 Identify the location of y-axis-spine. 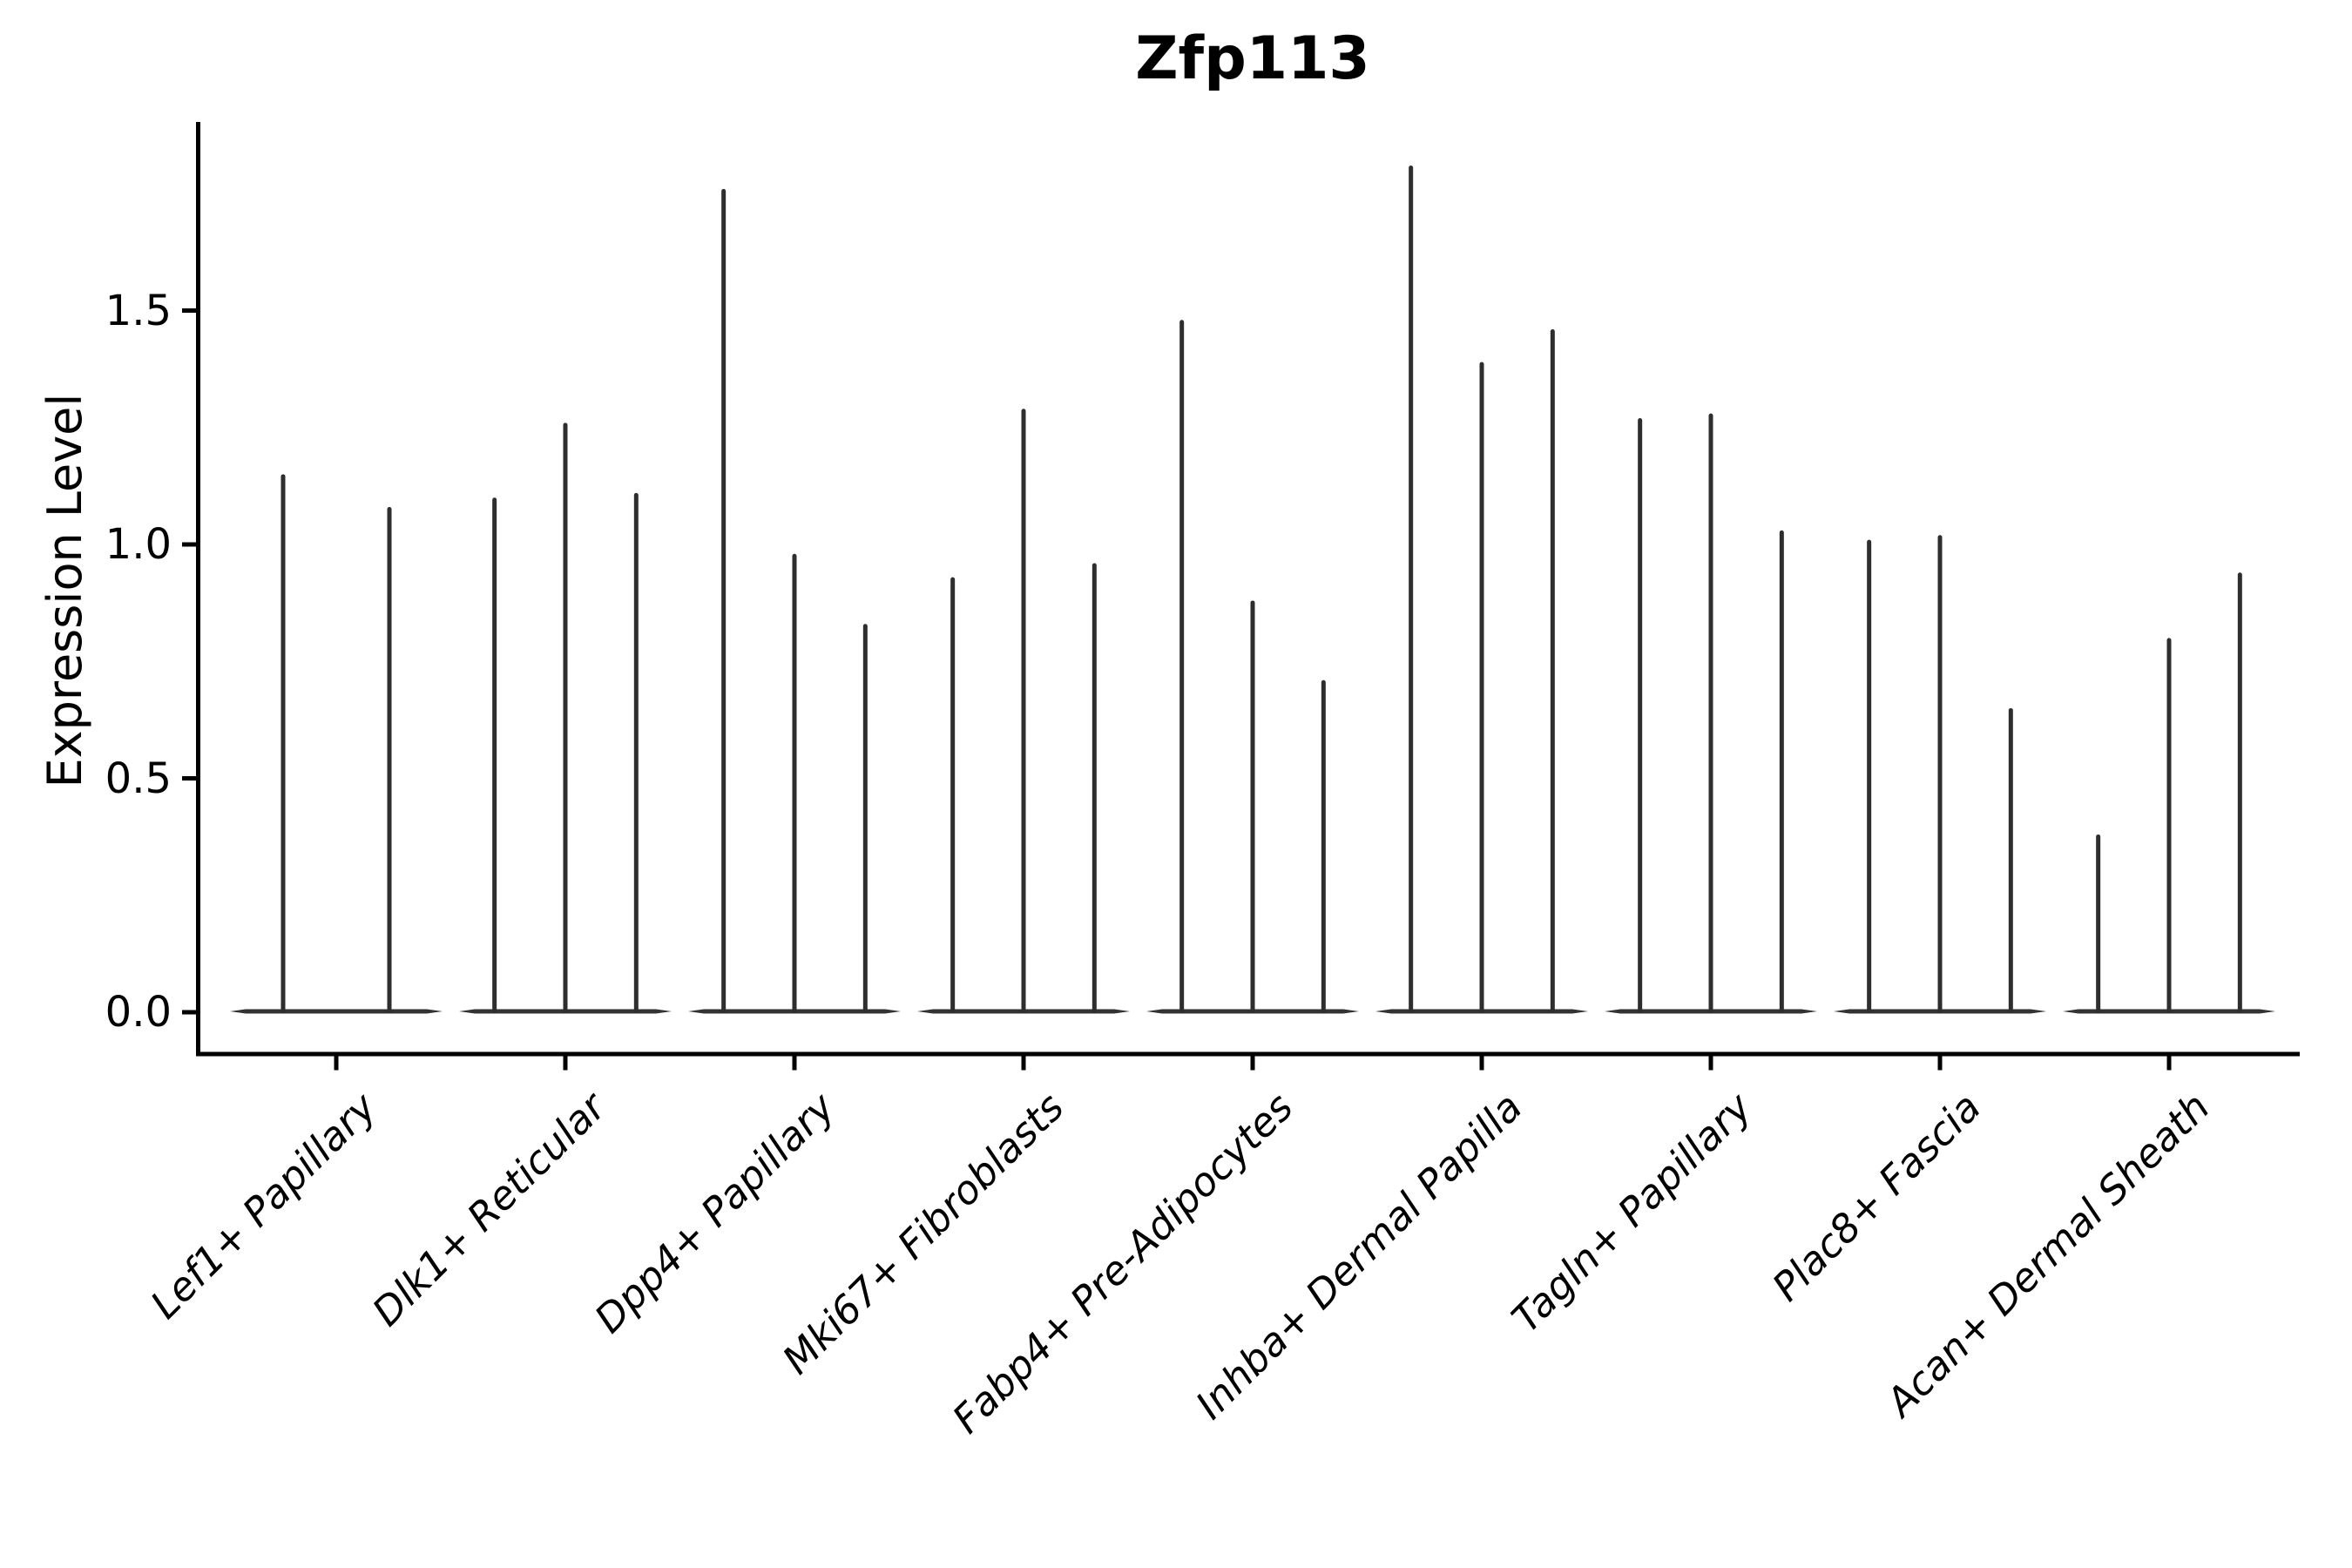
(198, 589).